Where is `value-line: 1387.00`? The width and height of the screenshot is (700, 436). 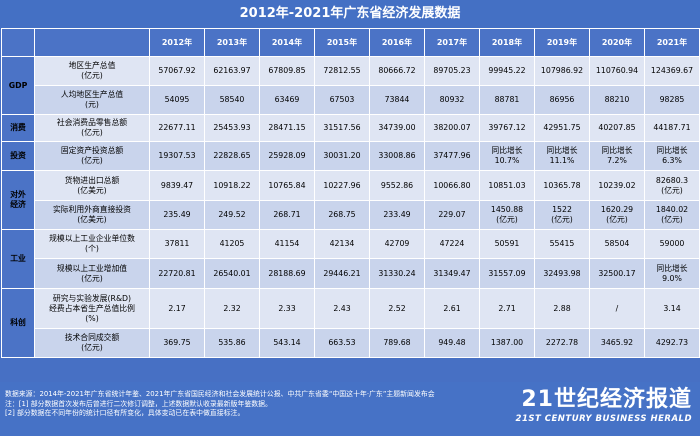 value-line: 1387.00 is located at coordinates (507, 342).